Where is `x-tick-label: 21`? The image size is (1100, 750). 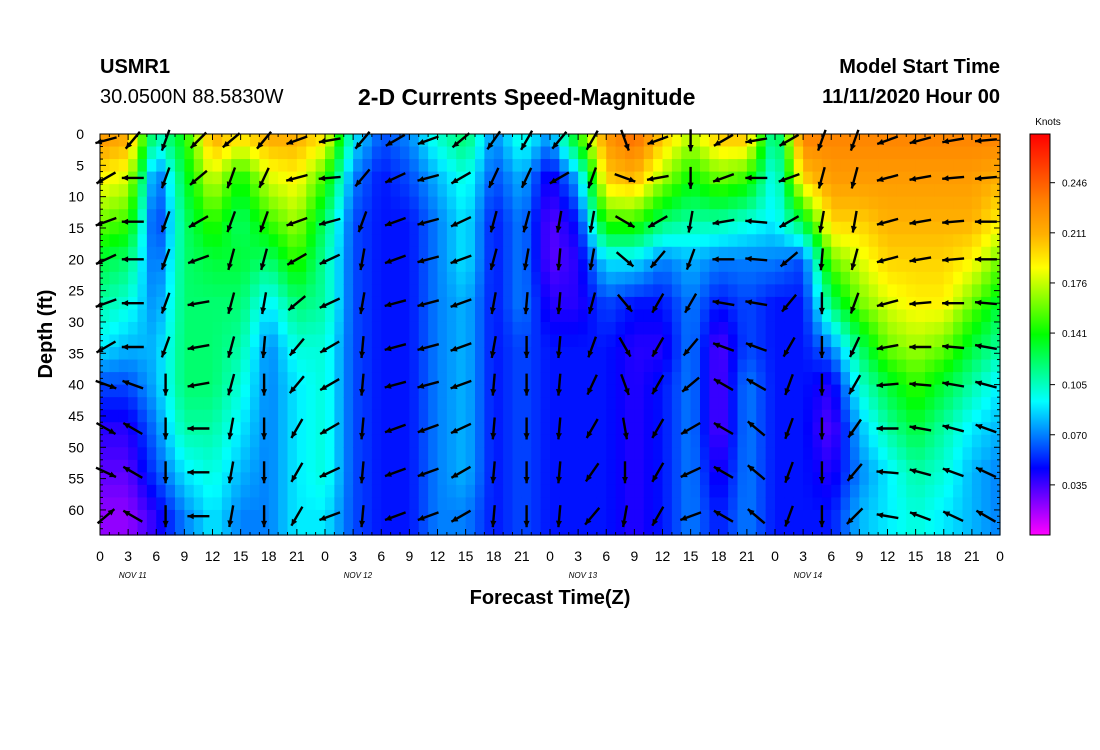 x-tick-label: 21 is located at coordinates (972, 556).